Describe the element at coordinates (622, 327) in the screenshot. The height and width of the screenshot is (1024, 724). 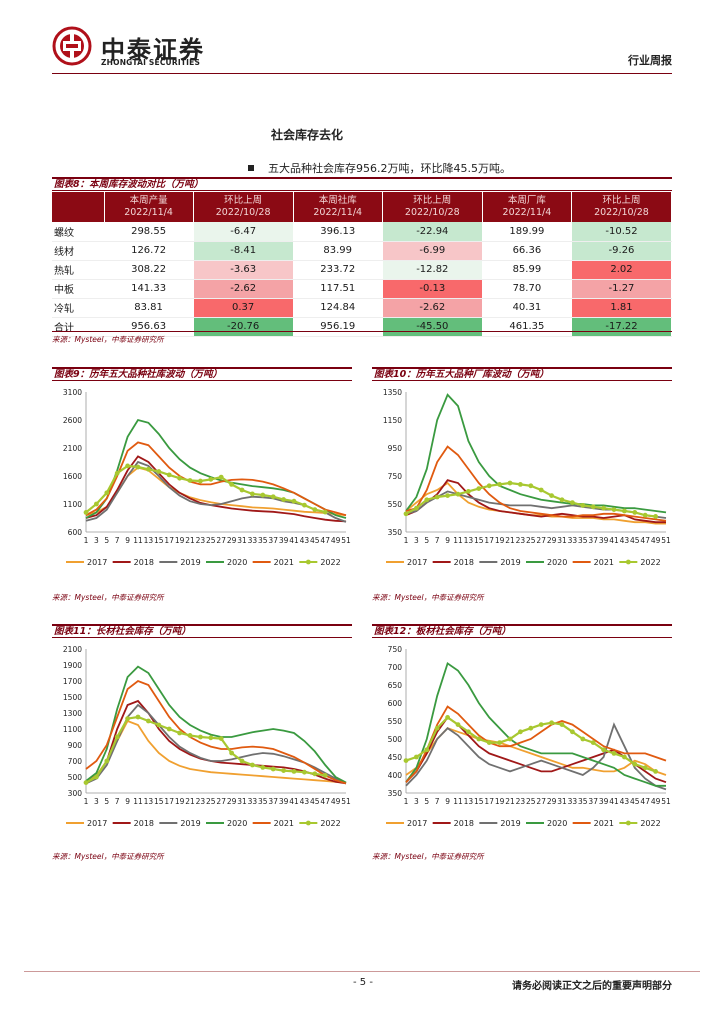
I see `table-cell: -17.22` at that location.